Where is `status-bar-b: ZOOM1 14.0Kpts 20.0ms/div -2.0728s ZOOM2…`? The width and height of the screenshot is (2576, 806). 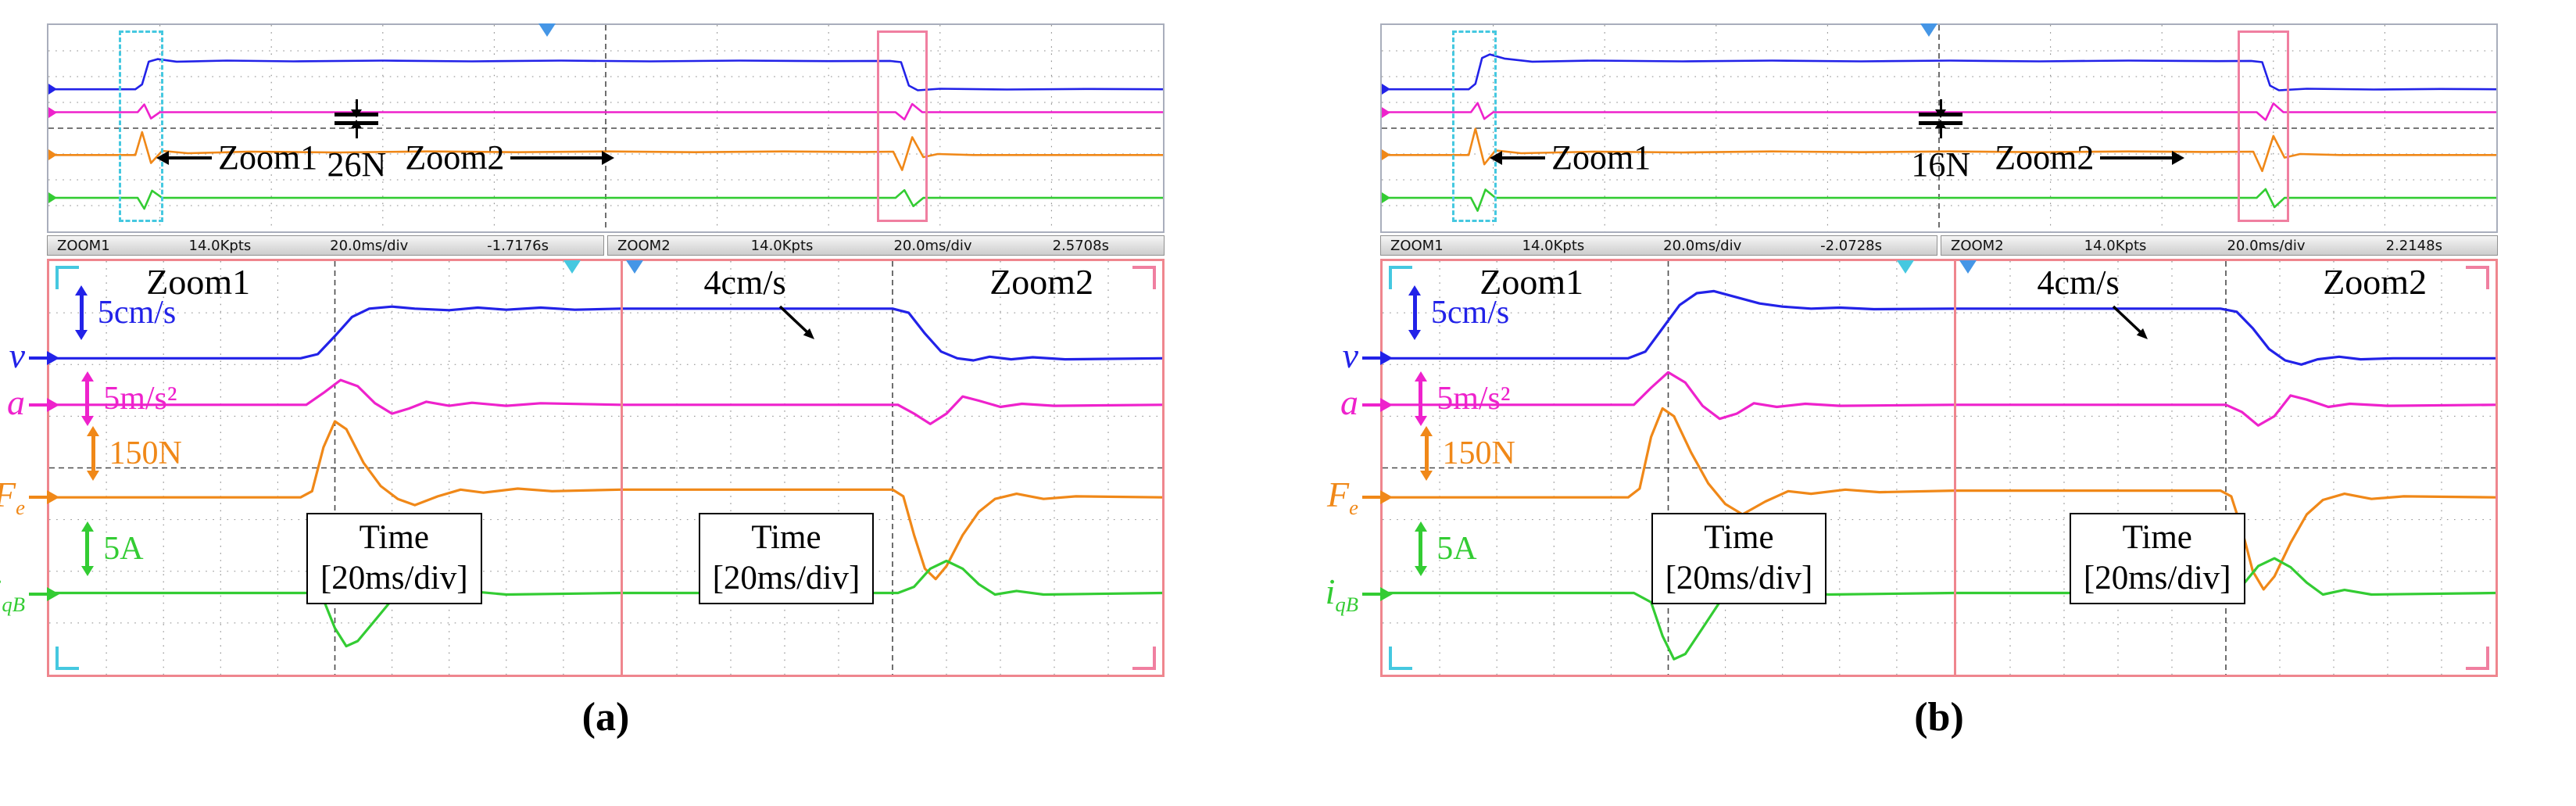 status-bar-b: ZOOM1 14.0Kpts 20.0ms/div -2.0728s ZOOM2… is located at coordinates (1939, 246).